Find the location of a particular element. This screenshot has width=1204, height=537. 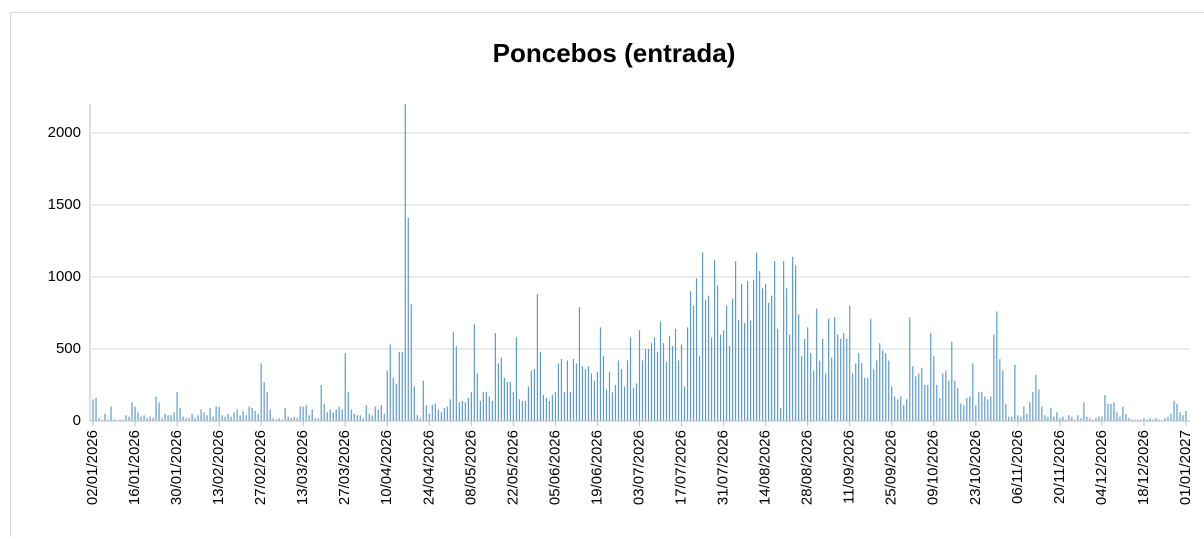

x-tick-label: 10/04/2026 is located at coordinates (386, 467).